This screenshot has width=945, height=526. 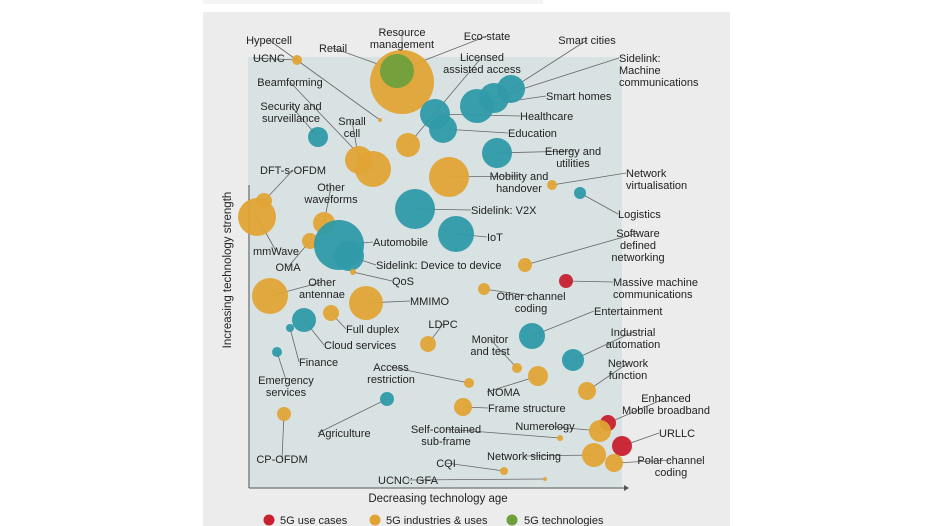 I want to click on leader-licensed-assisted-access, so click(x=445, y=101).